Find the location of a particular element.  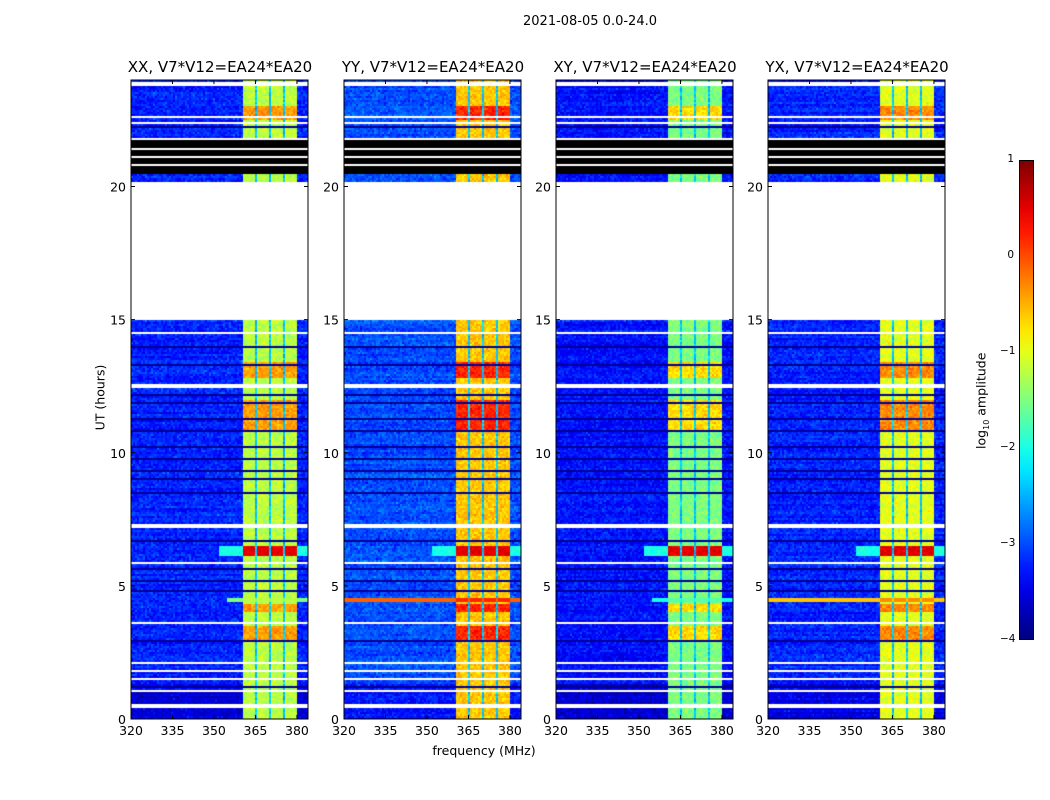

figure-title: 2021-08-05 0.0-24.0 is located at coordinates (590, 21).